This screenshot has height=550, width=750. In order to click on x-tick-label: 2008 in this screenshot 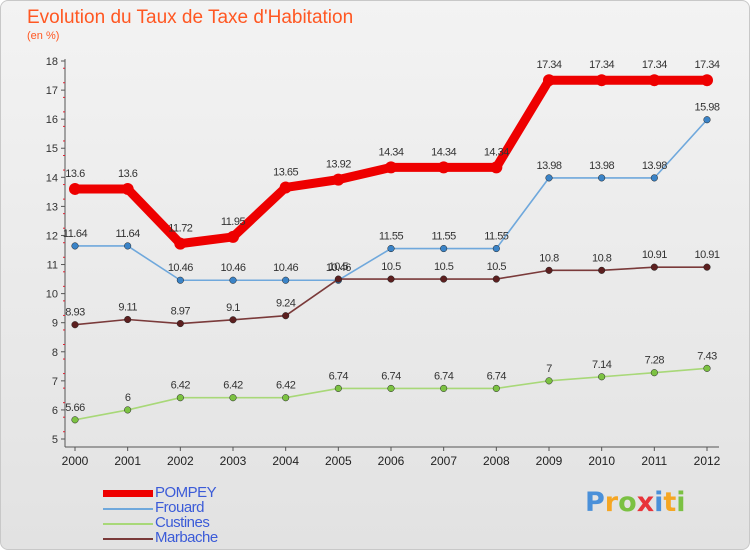, I will do `click(496, 461)`.